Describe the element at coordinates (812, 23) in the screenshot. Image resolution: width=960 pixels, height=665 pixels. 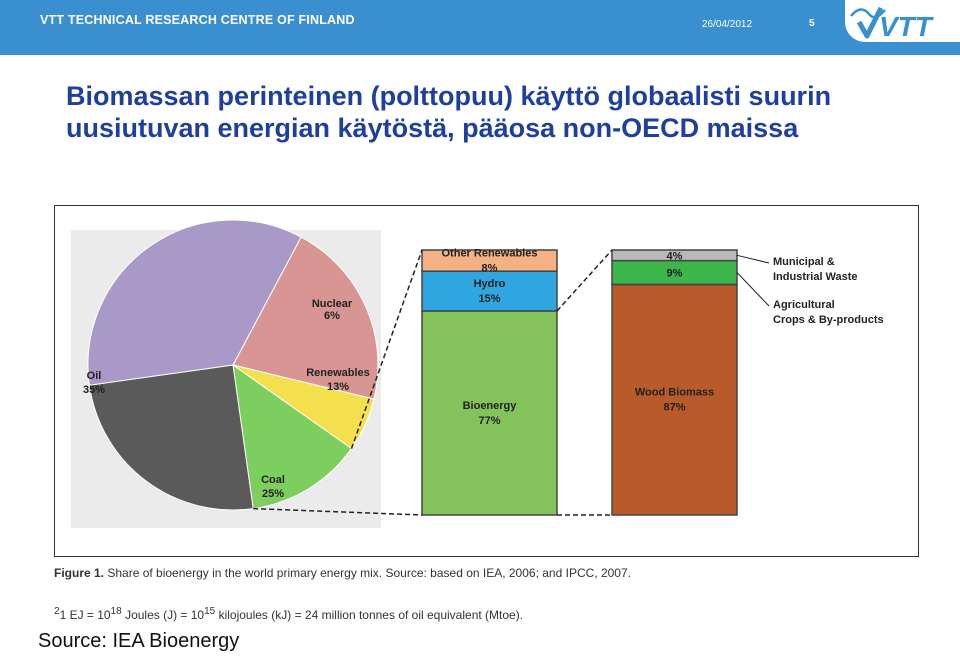
I see `slide-number: 5` at that location.